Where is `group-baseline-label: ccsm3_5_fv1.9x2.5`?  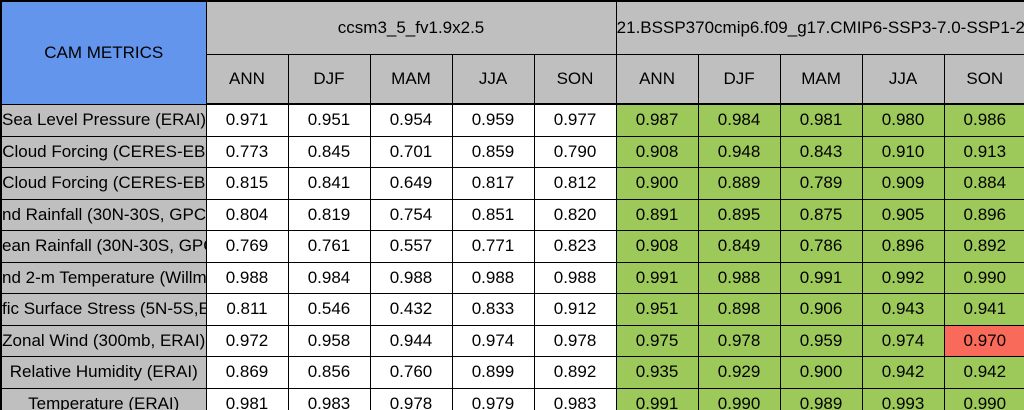
group-baseline-label: ccsm3_5_fv1.9x2.5 is located at coordinates (411, 27).